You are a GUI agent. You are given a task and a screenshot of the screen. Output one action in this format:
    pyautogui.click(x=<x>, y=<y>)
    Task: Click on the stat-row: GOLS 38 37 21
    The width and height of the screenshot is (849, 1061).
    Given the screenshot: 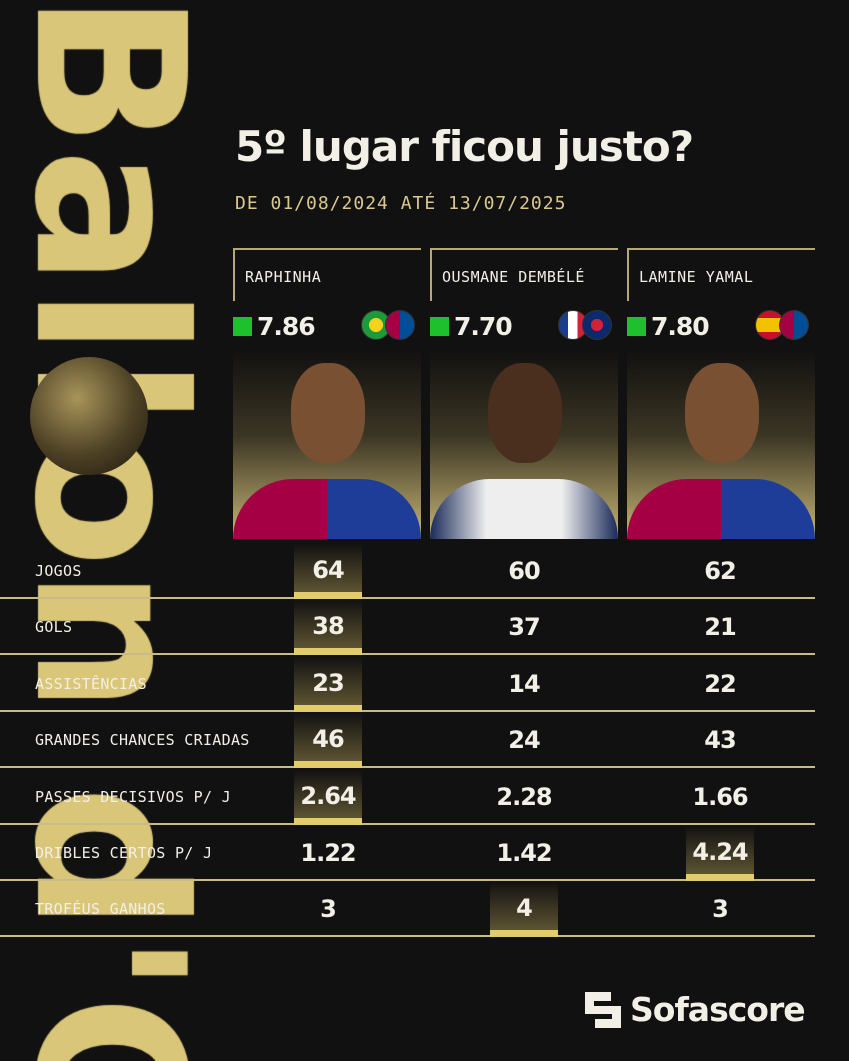 What is the action you would take?
    pyautogui.click(x=407, y=627)
    